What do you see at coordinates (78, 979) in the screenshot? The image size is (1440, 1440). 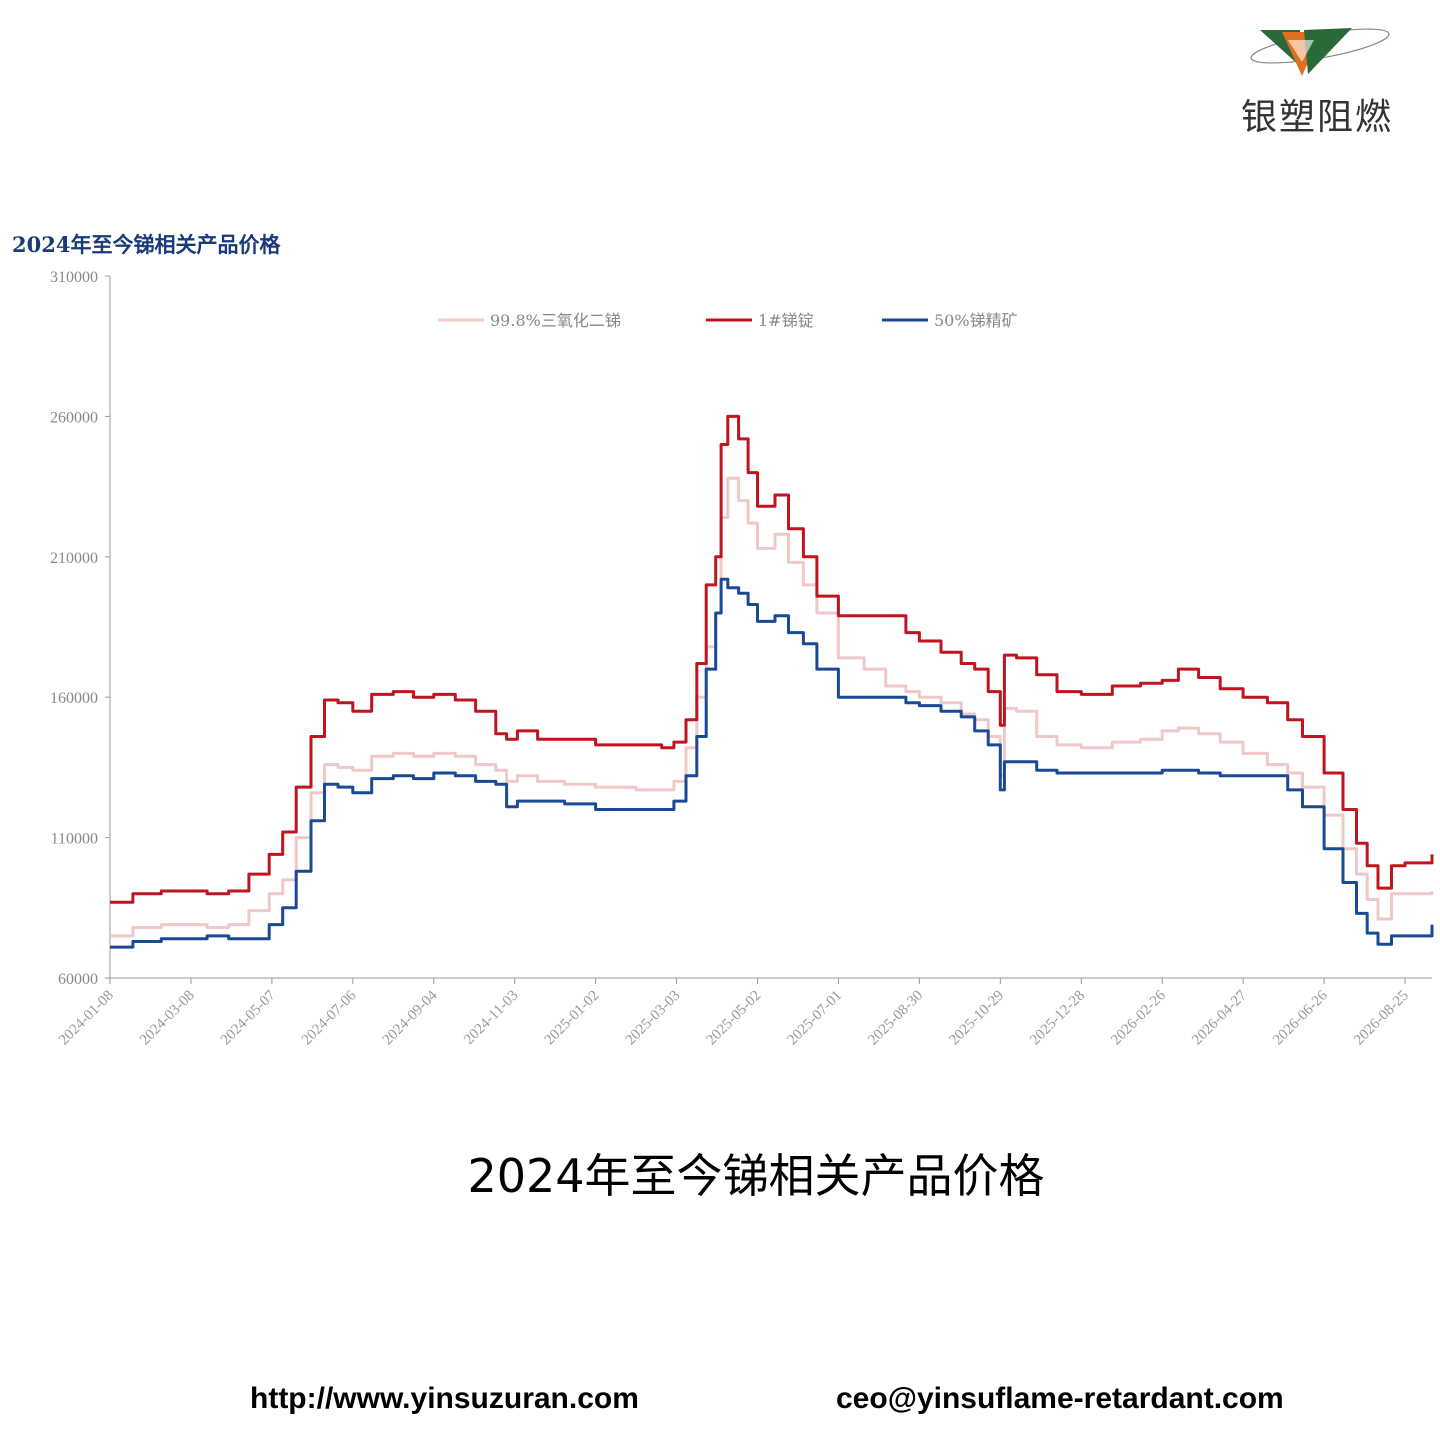 I see `y-tick-label: 60000` at bounding box center [78, 979].